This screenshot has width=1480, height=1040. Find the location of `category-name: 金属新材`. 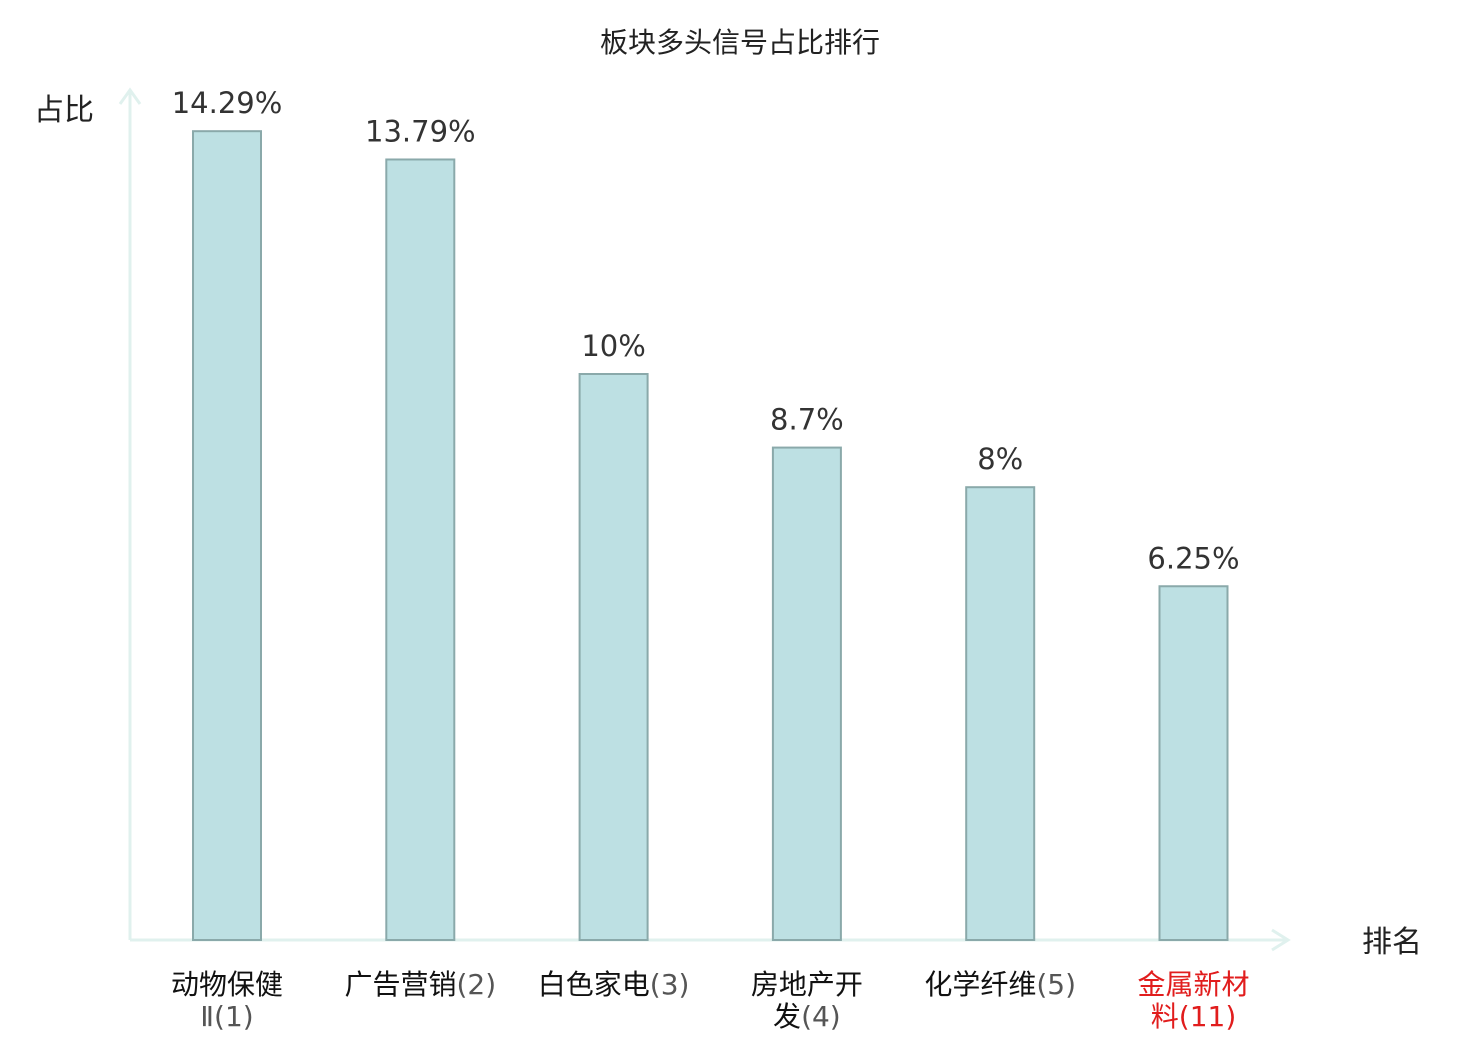

category-name: 金属新材 is located at coordinates (1193, 984).